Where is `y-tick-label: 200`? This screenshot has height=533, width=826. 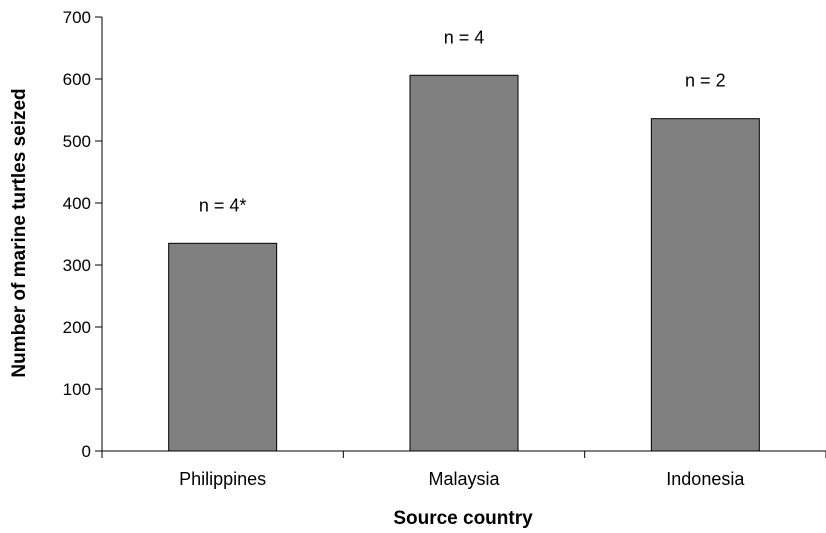 y-tick-label: 200 is located at coordinates (77, 327).